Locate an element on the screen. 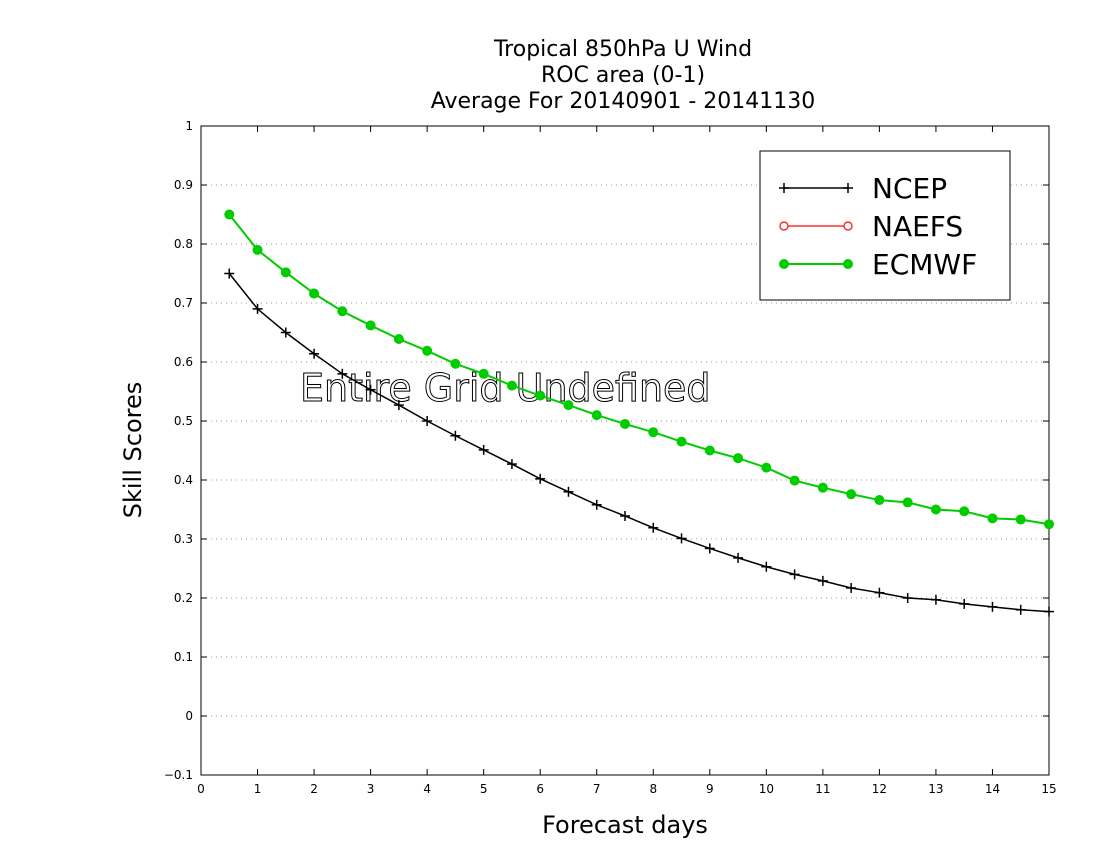  y-tick-label: 0.7 is located at coordinates (183, 303).